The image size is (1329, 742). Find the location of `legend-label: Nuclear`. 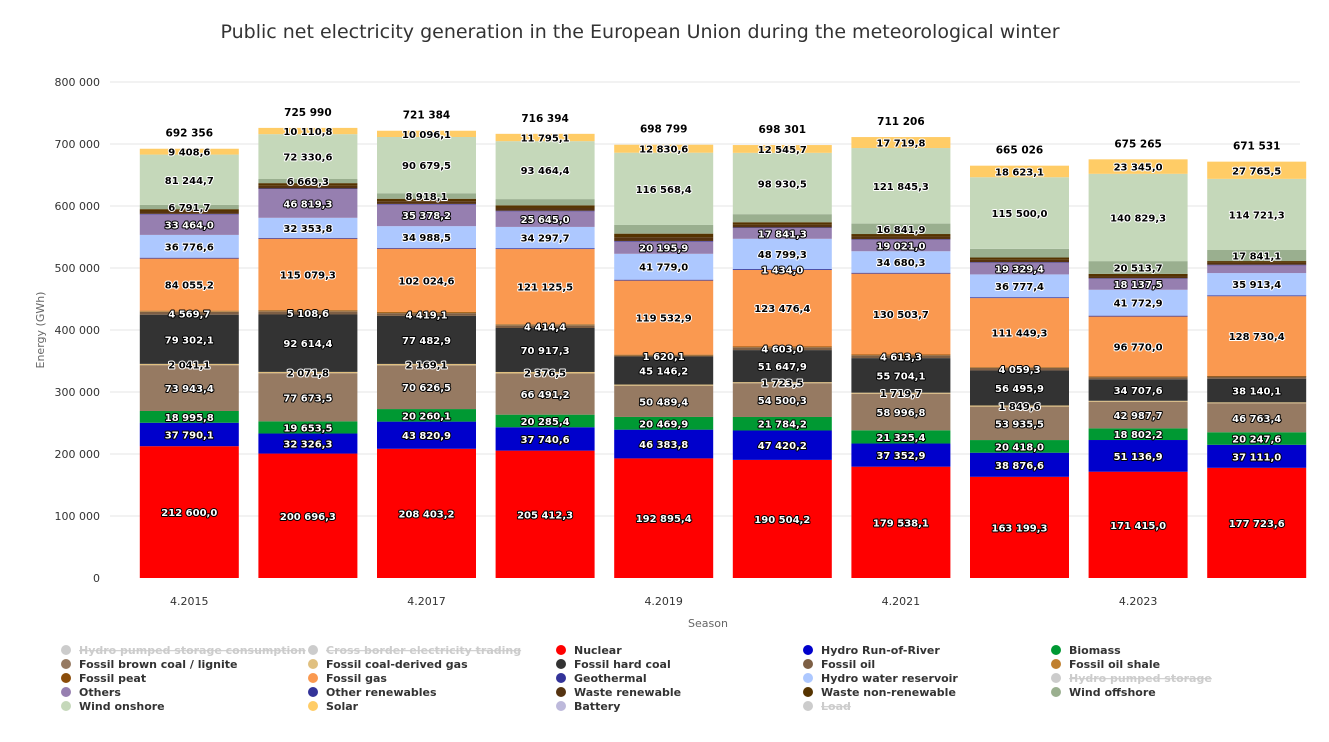

legend-label: Nuclear is located at coordinates (598, 650).